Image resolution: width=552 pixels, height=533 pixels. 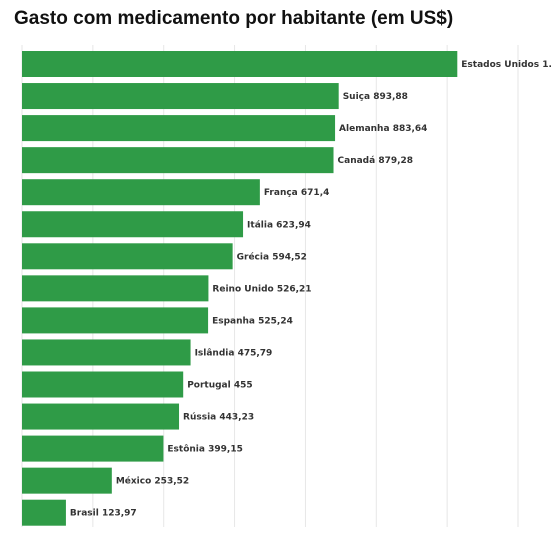 What do you see at coordinates (366, 129) in the screenshot?
I see `category-label: Alemanha` at bounding box center [366, 129].